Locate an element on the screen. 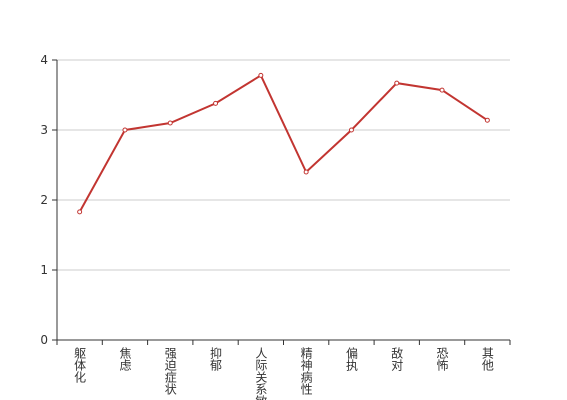 This screenshot has height=400, width=567. x-tick-label: 人际关系敏感 is located at coordinates (261, 373).